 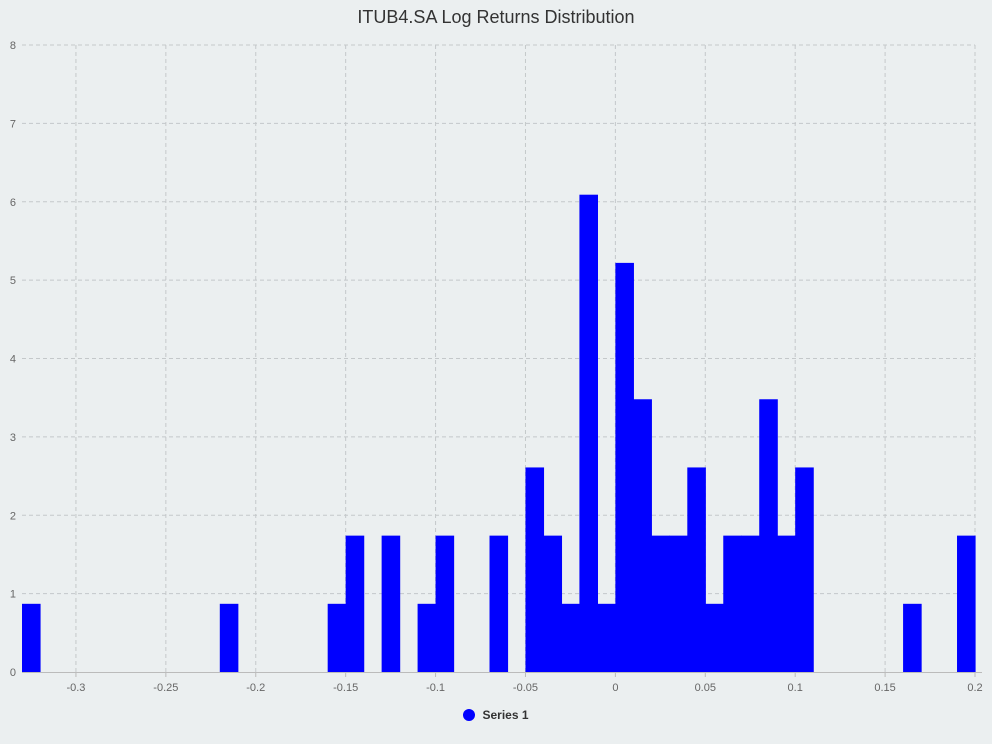 What do you see at coordinates (884, 688) in the screenshot?
I see `x-tick-label: 0.15` at bounding box center [884, 688].